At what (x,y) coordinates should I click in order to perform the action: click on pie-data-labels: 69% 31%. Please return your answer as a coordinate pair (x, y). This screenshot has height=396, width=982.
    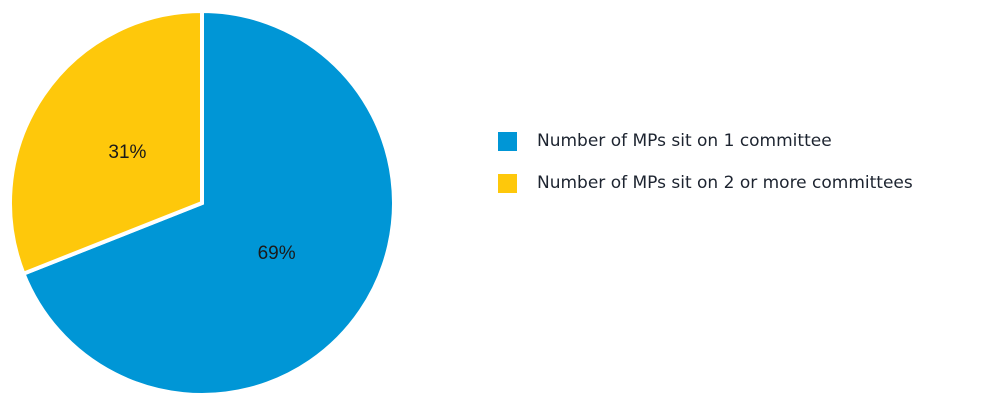
    Looking at the image, I should click on (201, 203).